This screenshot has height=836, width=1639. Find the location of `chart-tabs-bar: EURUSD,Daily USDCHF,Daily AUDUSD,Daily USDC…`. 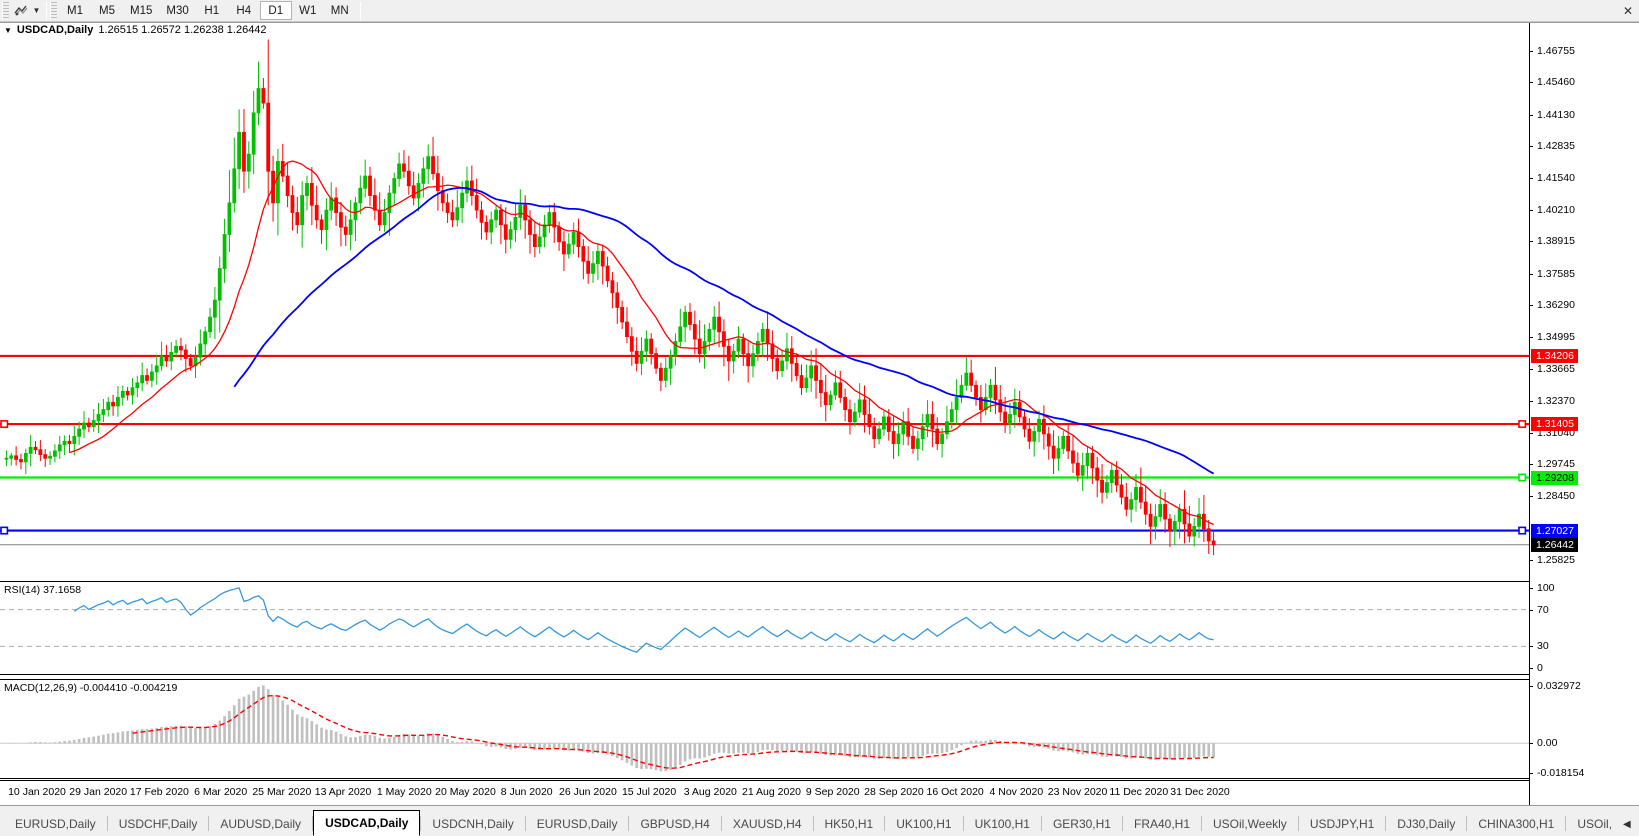

chart-tabs-bar: EURUSD,Daily USDCHF,Daily AUDUSD,Daily USDC… is located at coordinates (819, 820).